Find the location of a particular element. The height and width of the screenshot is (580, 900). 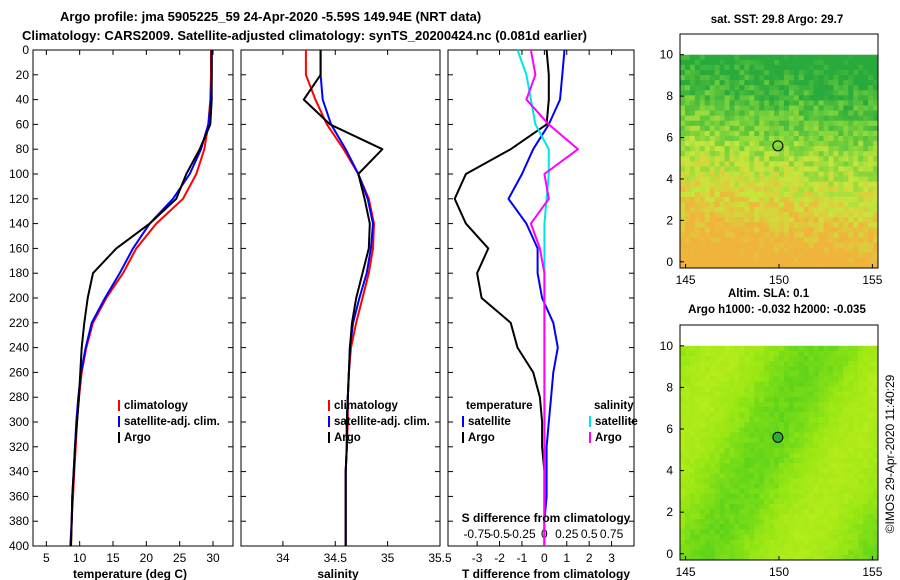

map-y-tick-label: 10 is located at coordinates (667, 346).